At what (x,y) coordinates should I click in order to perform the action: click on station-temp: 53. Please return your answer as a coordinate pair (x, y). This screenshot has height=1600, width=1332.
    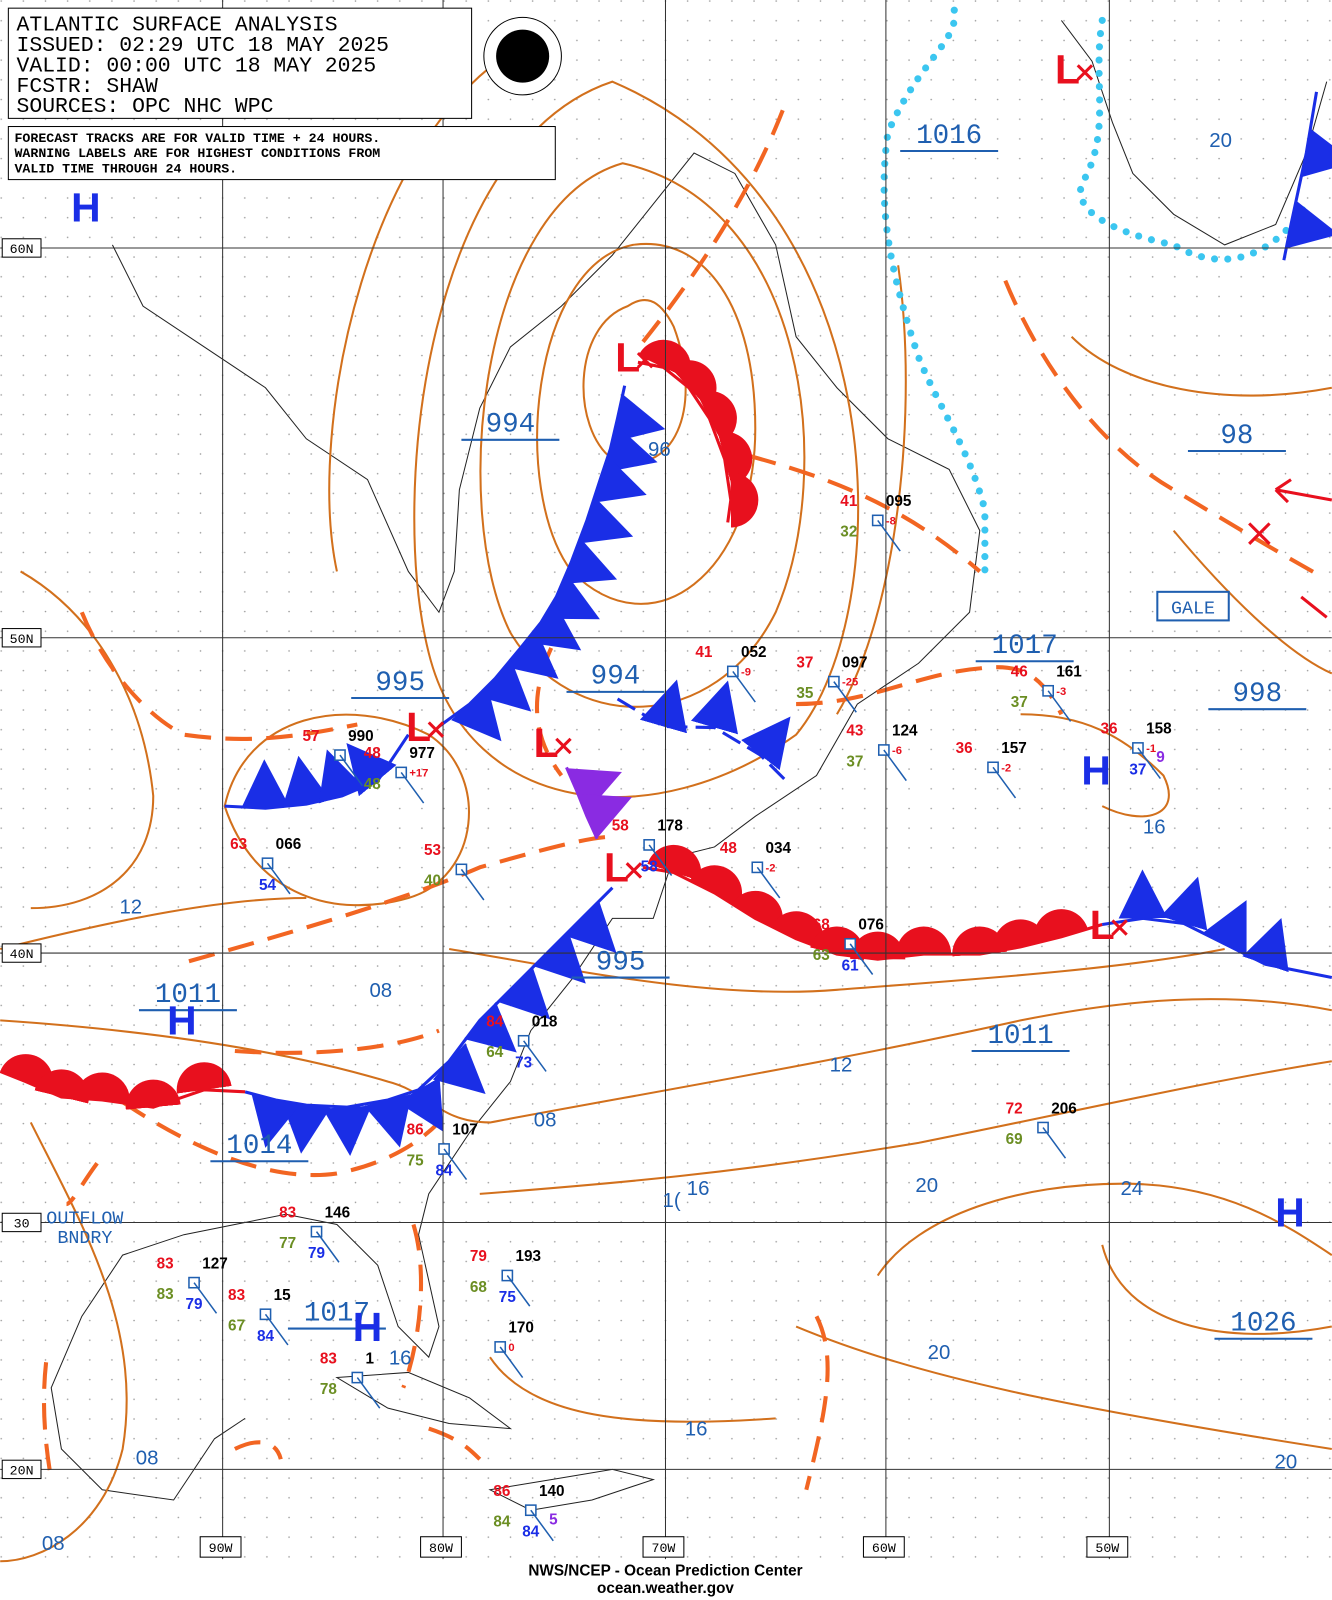
    Looking at the image, I should click on (432, 850).